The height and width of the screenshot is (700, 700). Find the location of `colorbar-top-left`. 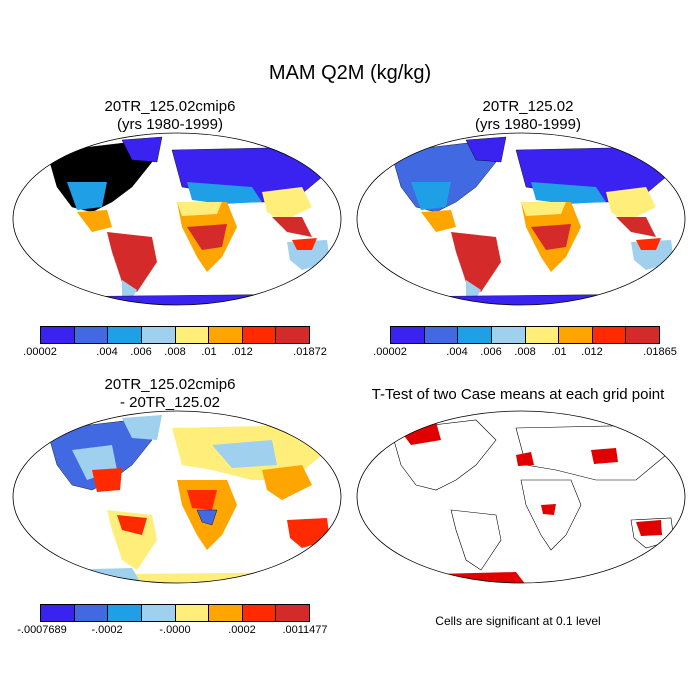

colorbar-top-left is located at coordinates (175, 335).